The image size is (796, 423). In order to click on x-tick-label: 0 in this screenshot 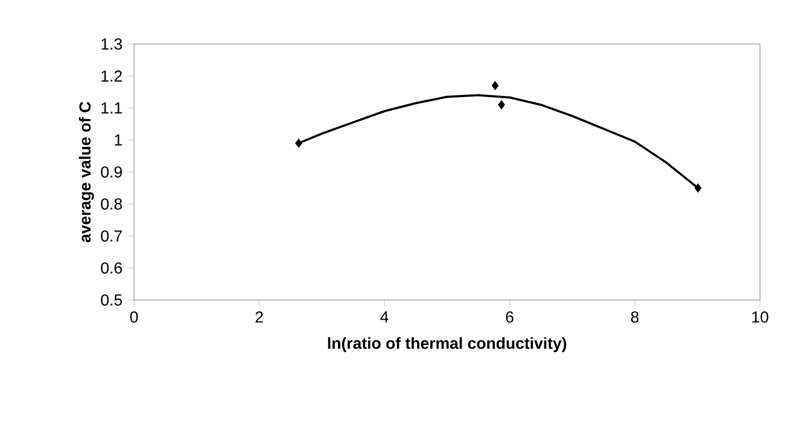, I will do `click(134, 317)`.